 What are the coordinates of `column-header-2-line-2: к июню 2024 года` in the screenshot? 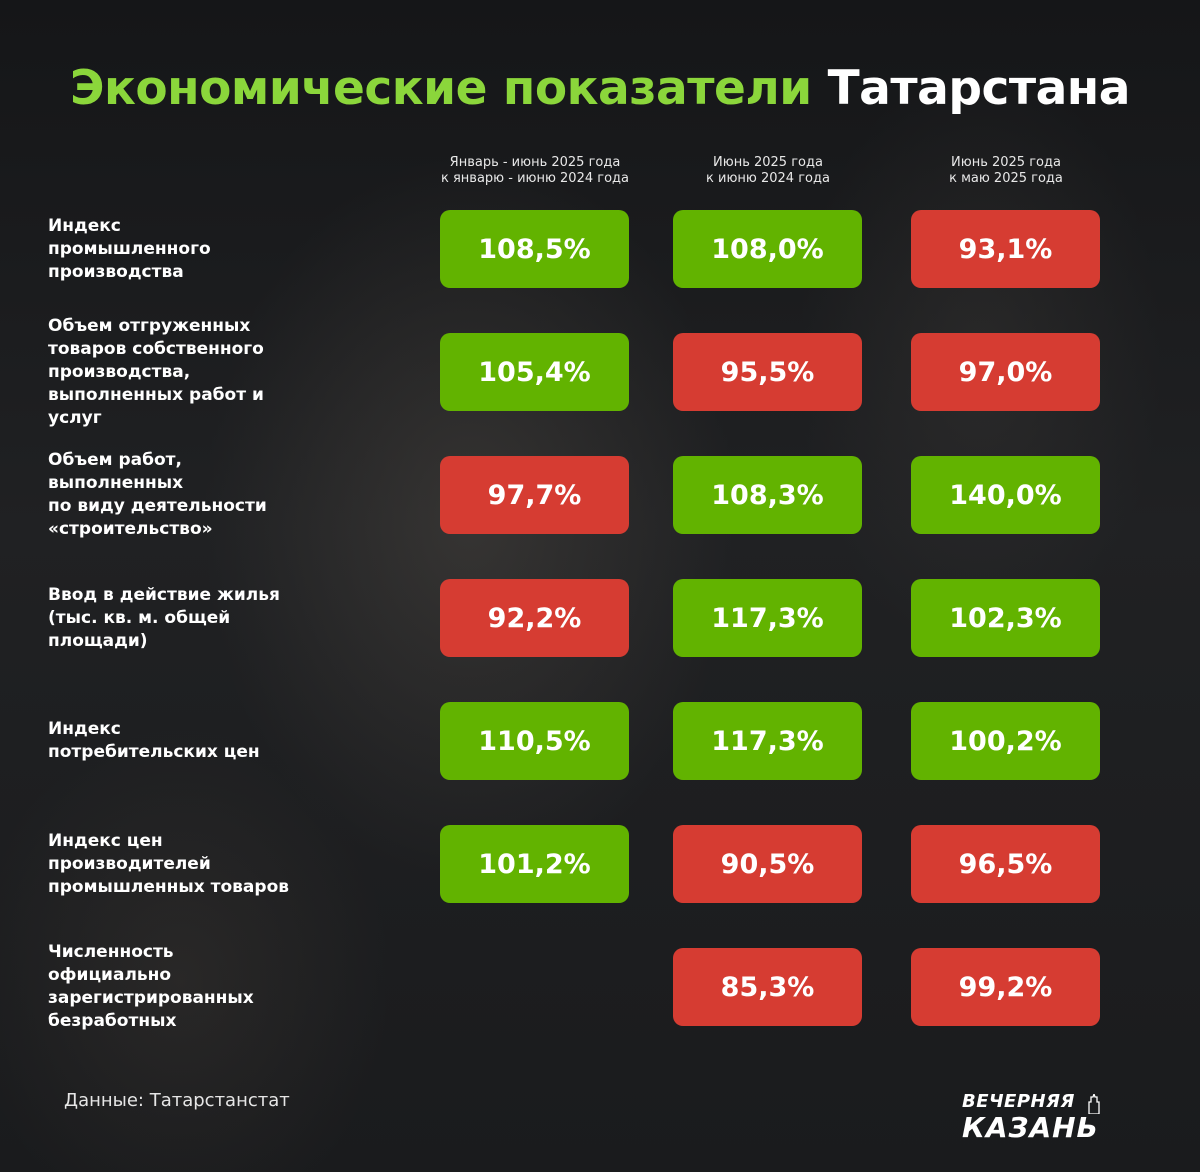 It's located at (768, 178).